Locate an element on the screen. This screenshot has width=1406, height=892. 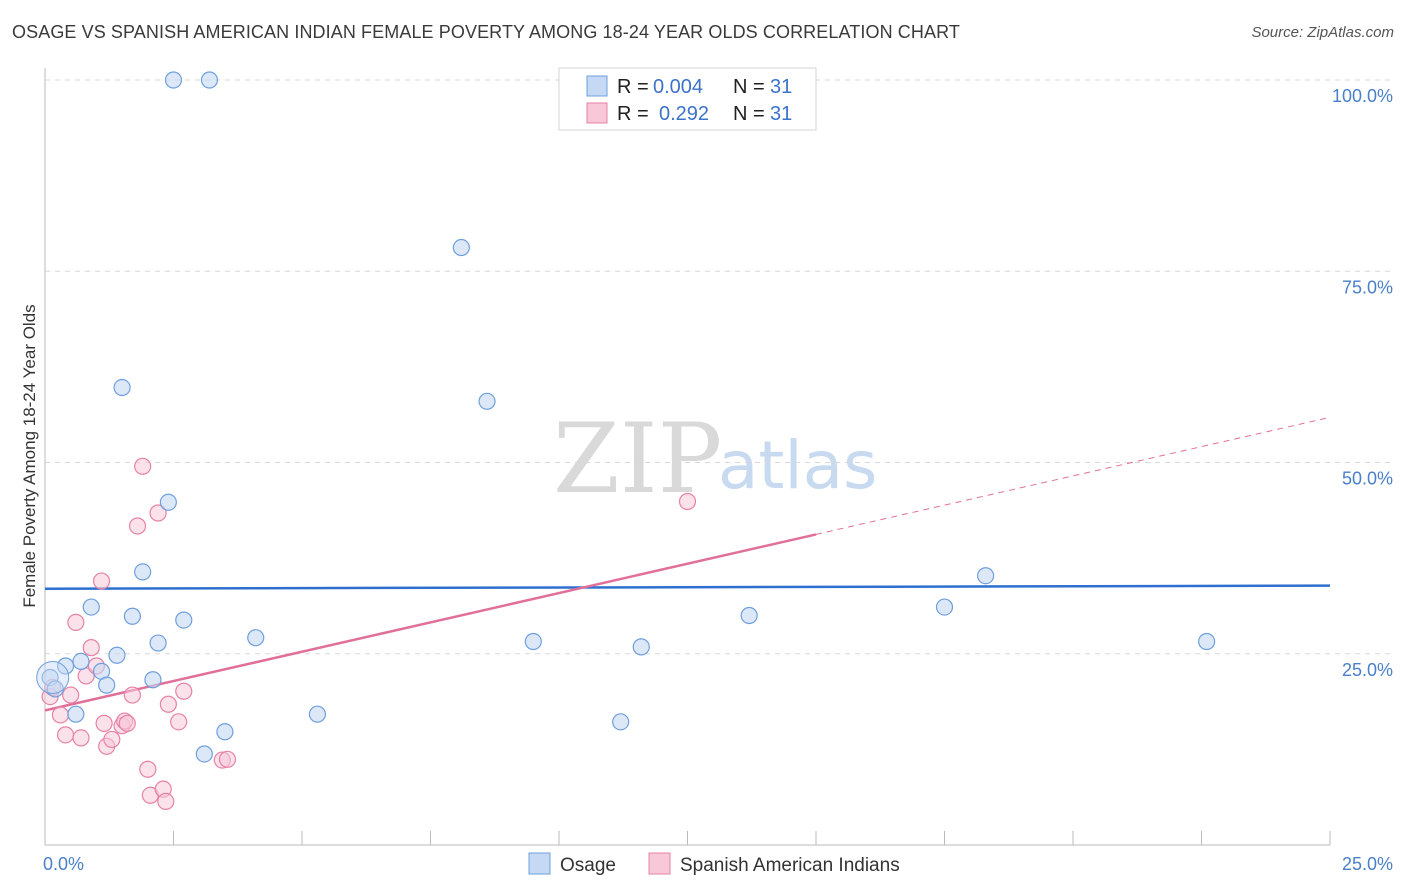
legend-n-value-osage: 31 is located at coordinates (781, 87).